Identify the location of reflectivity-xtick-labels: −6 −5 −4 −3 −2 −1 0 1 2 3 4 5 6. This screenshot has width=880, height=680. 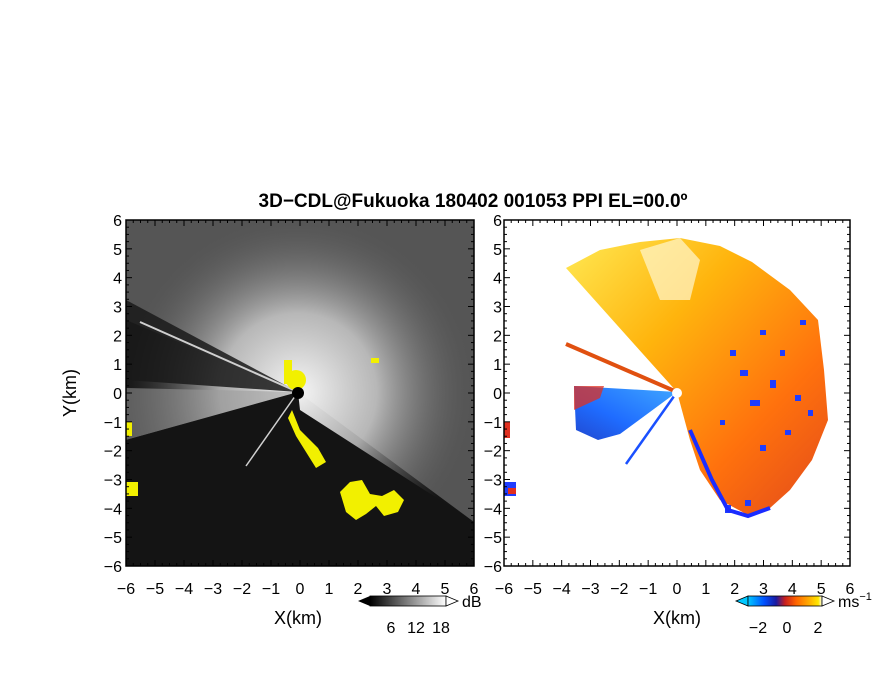
(298, 589).